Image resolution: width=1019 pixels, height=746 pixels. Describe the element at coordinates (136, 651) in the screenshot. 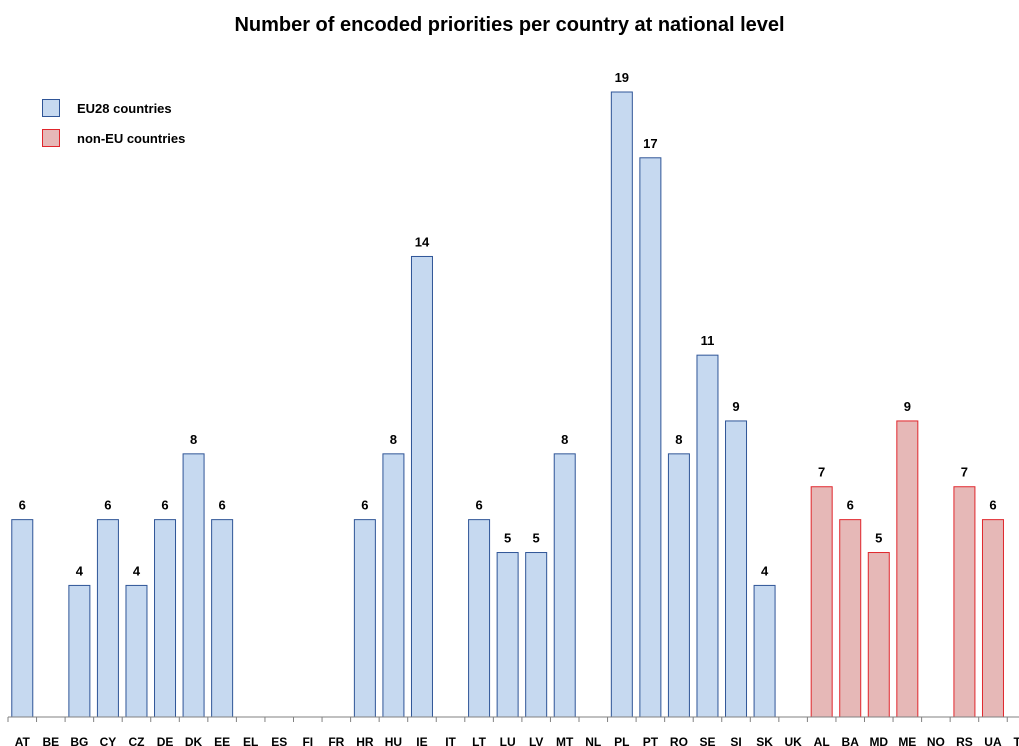

I see `bar-cz` at that location.